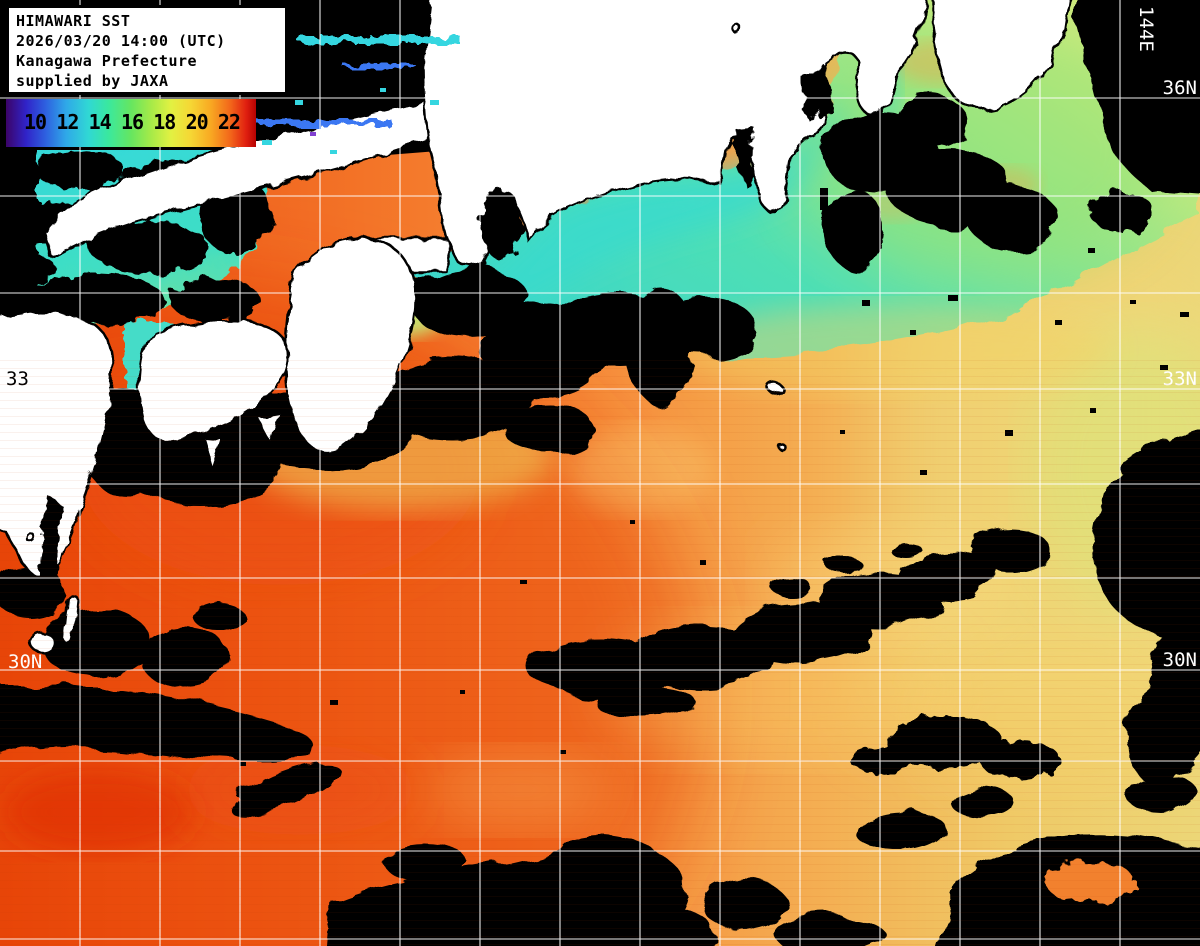 This screenshot has width=1200, height=946. Describe the element at coordinates (71, 620) in the screenshot. I see `island-tanegashima` at that location.